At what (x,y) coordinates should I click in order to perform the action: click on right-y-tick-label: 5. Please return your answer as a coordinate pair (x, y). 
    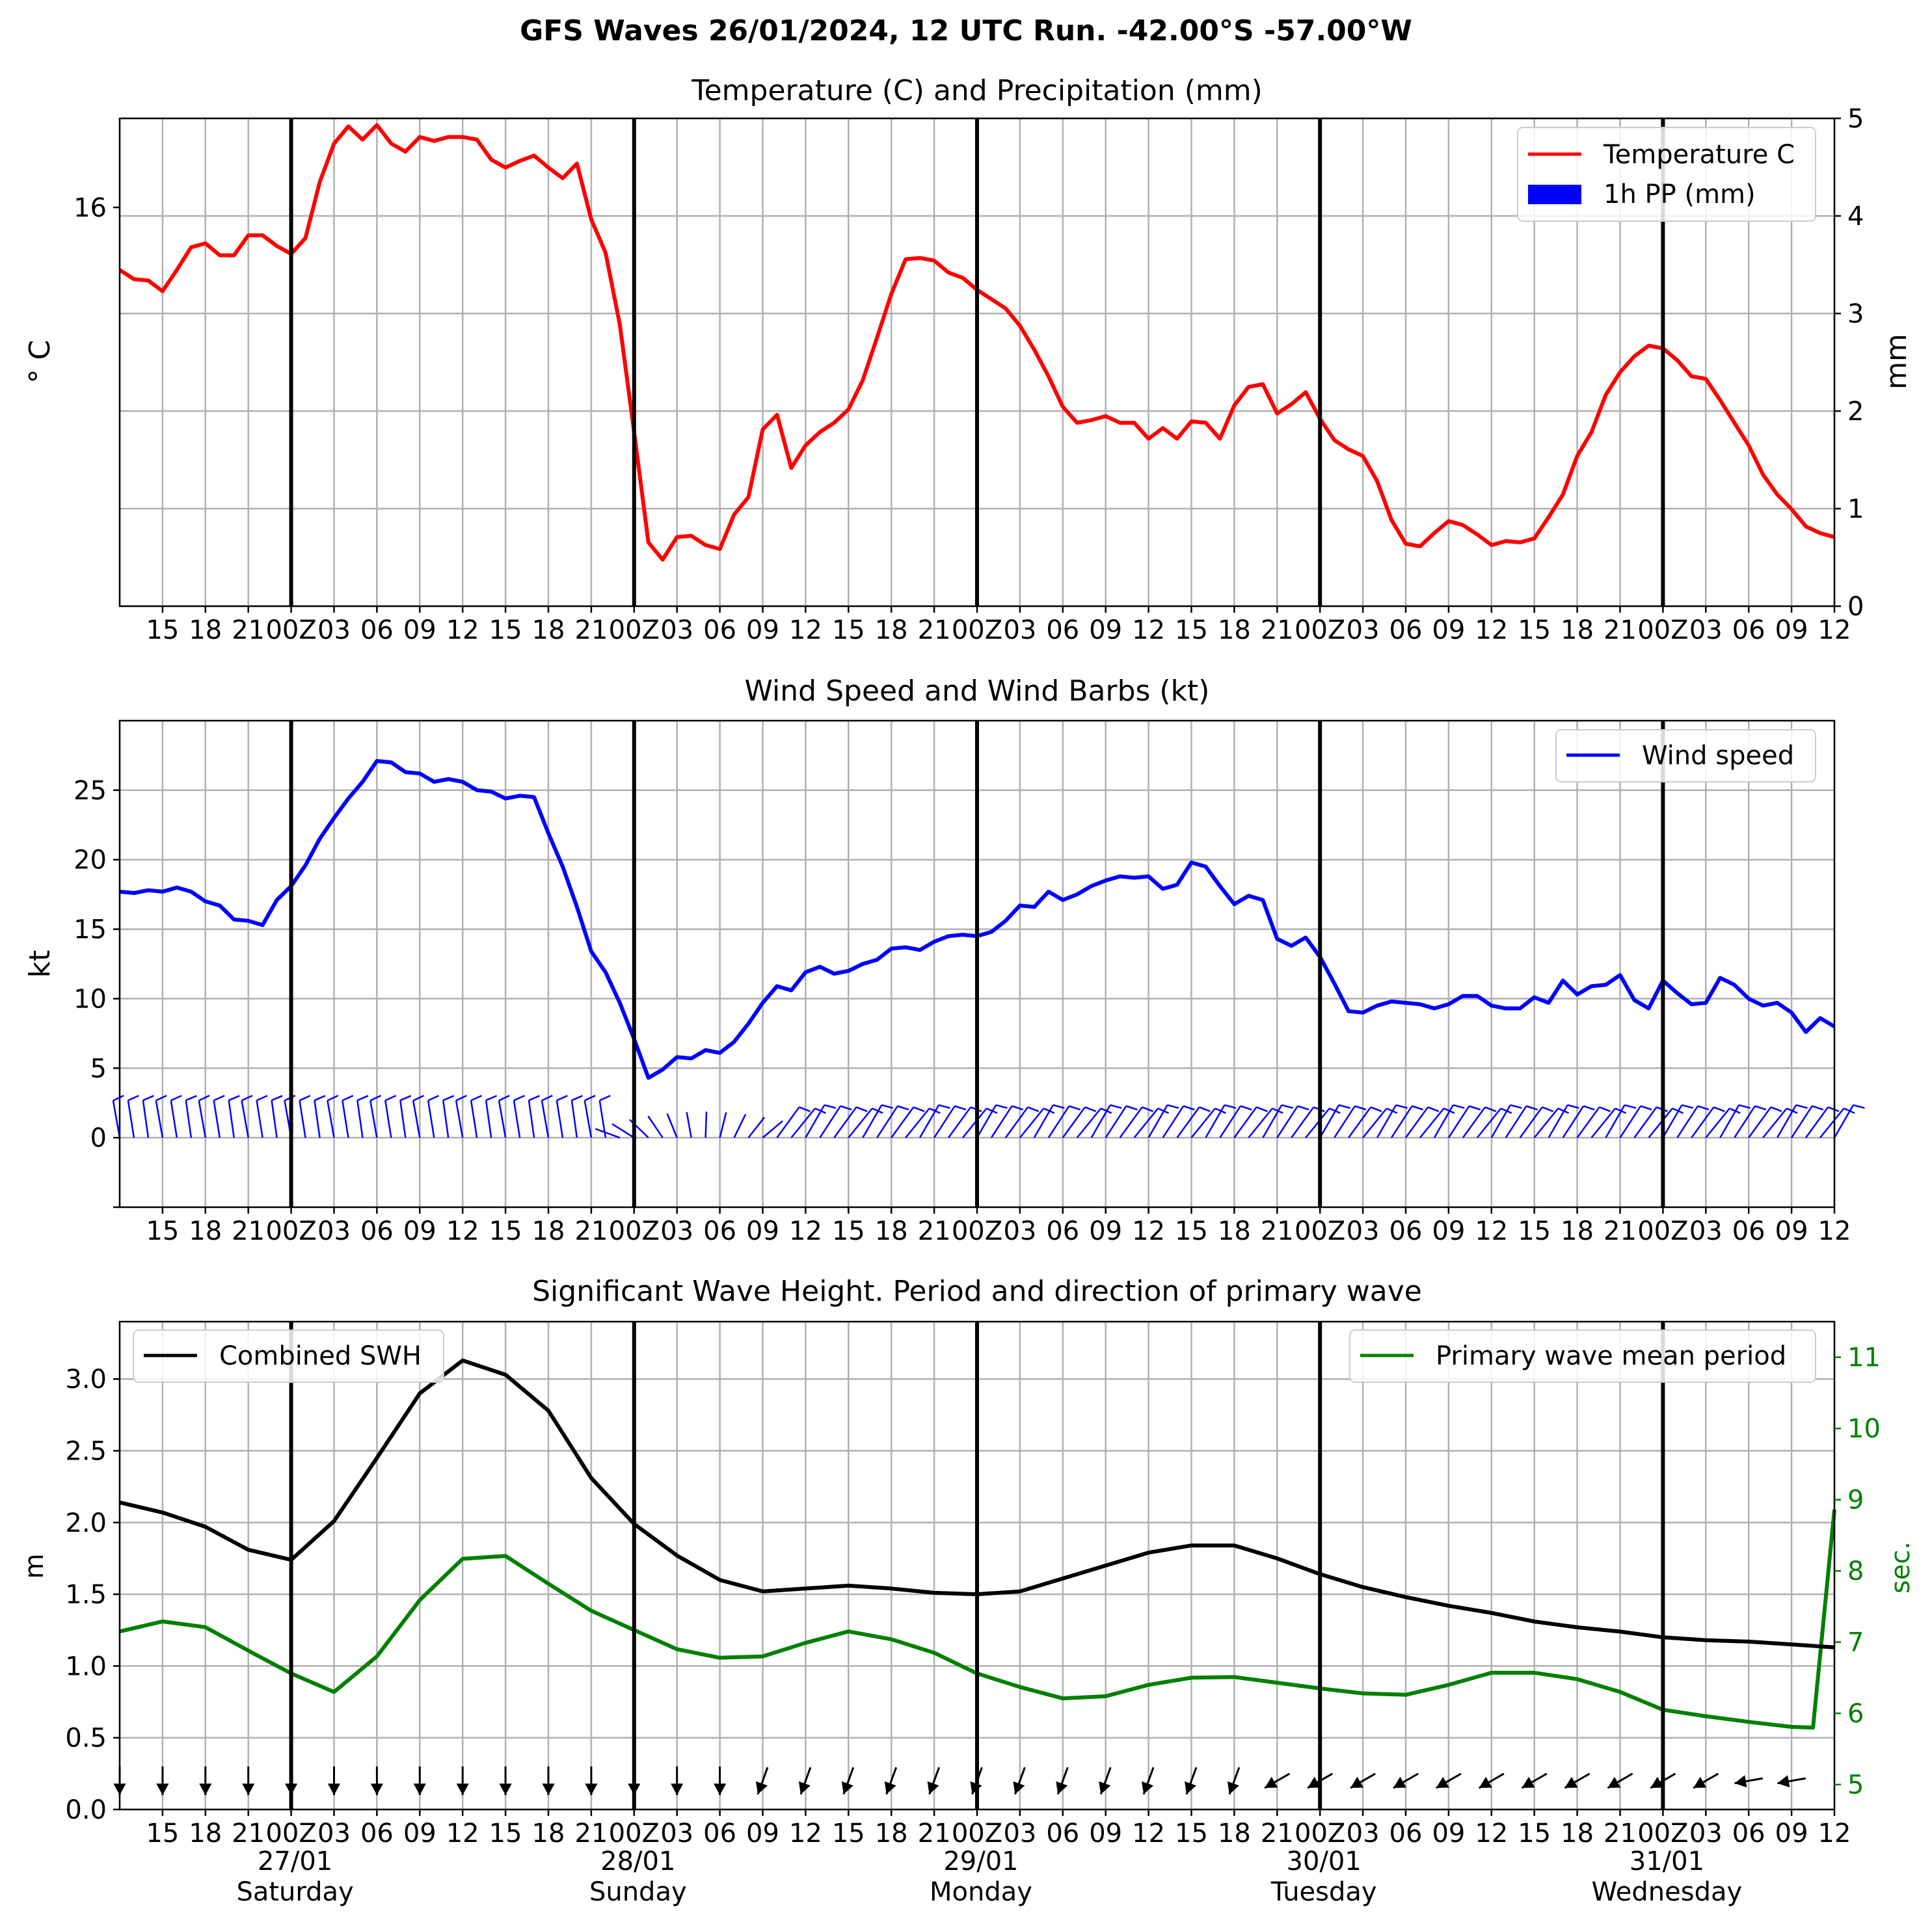
    Looking at the image, I should click on (1855, 119).